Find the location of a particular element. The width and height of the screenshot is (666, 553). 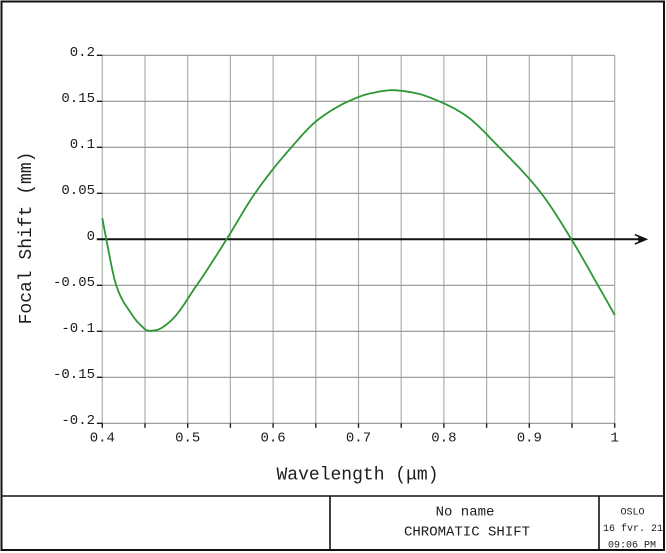

svg-text: 0.1 is located at coordinates (82, 145).